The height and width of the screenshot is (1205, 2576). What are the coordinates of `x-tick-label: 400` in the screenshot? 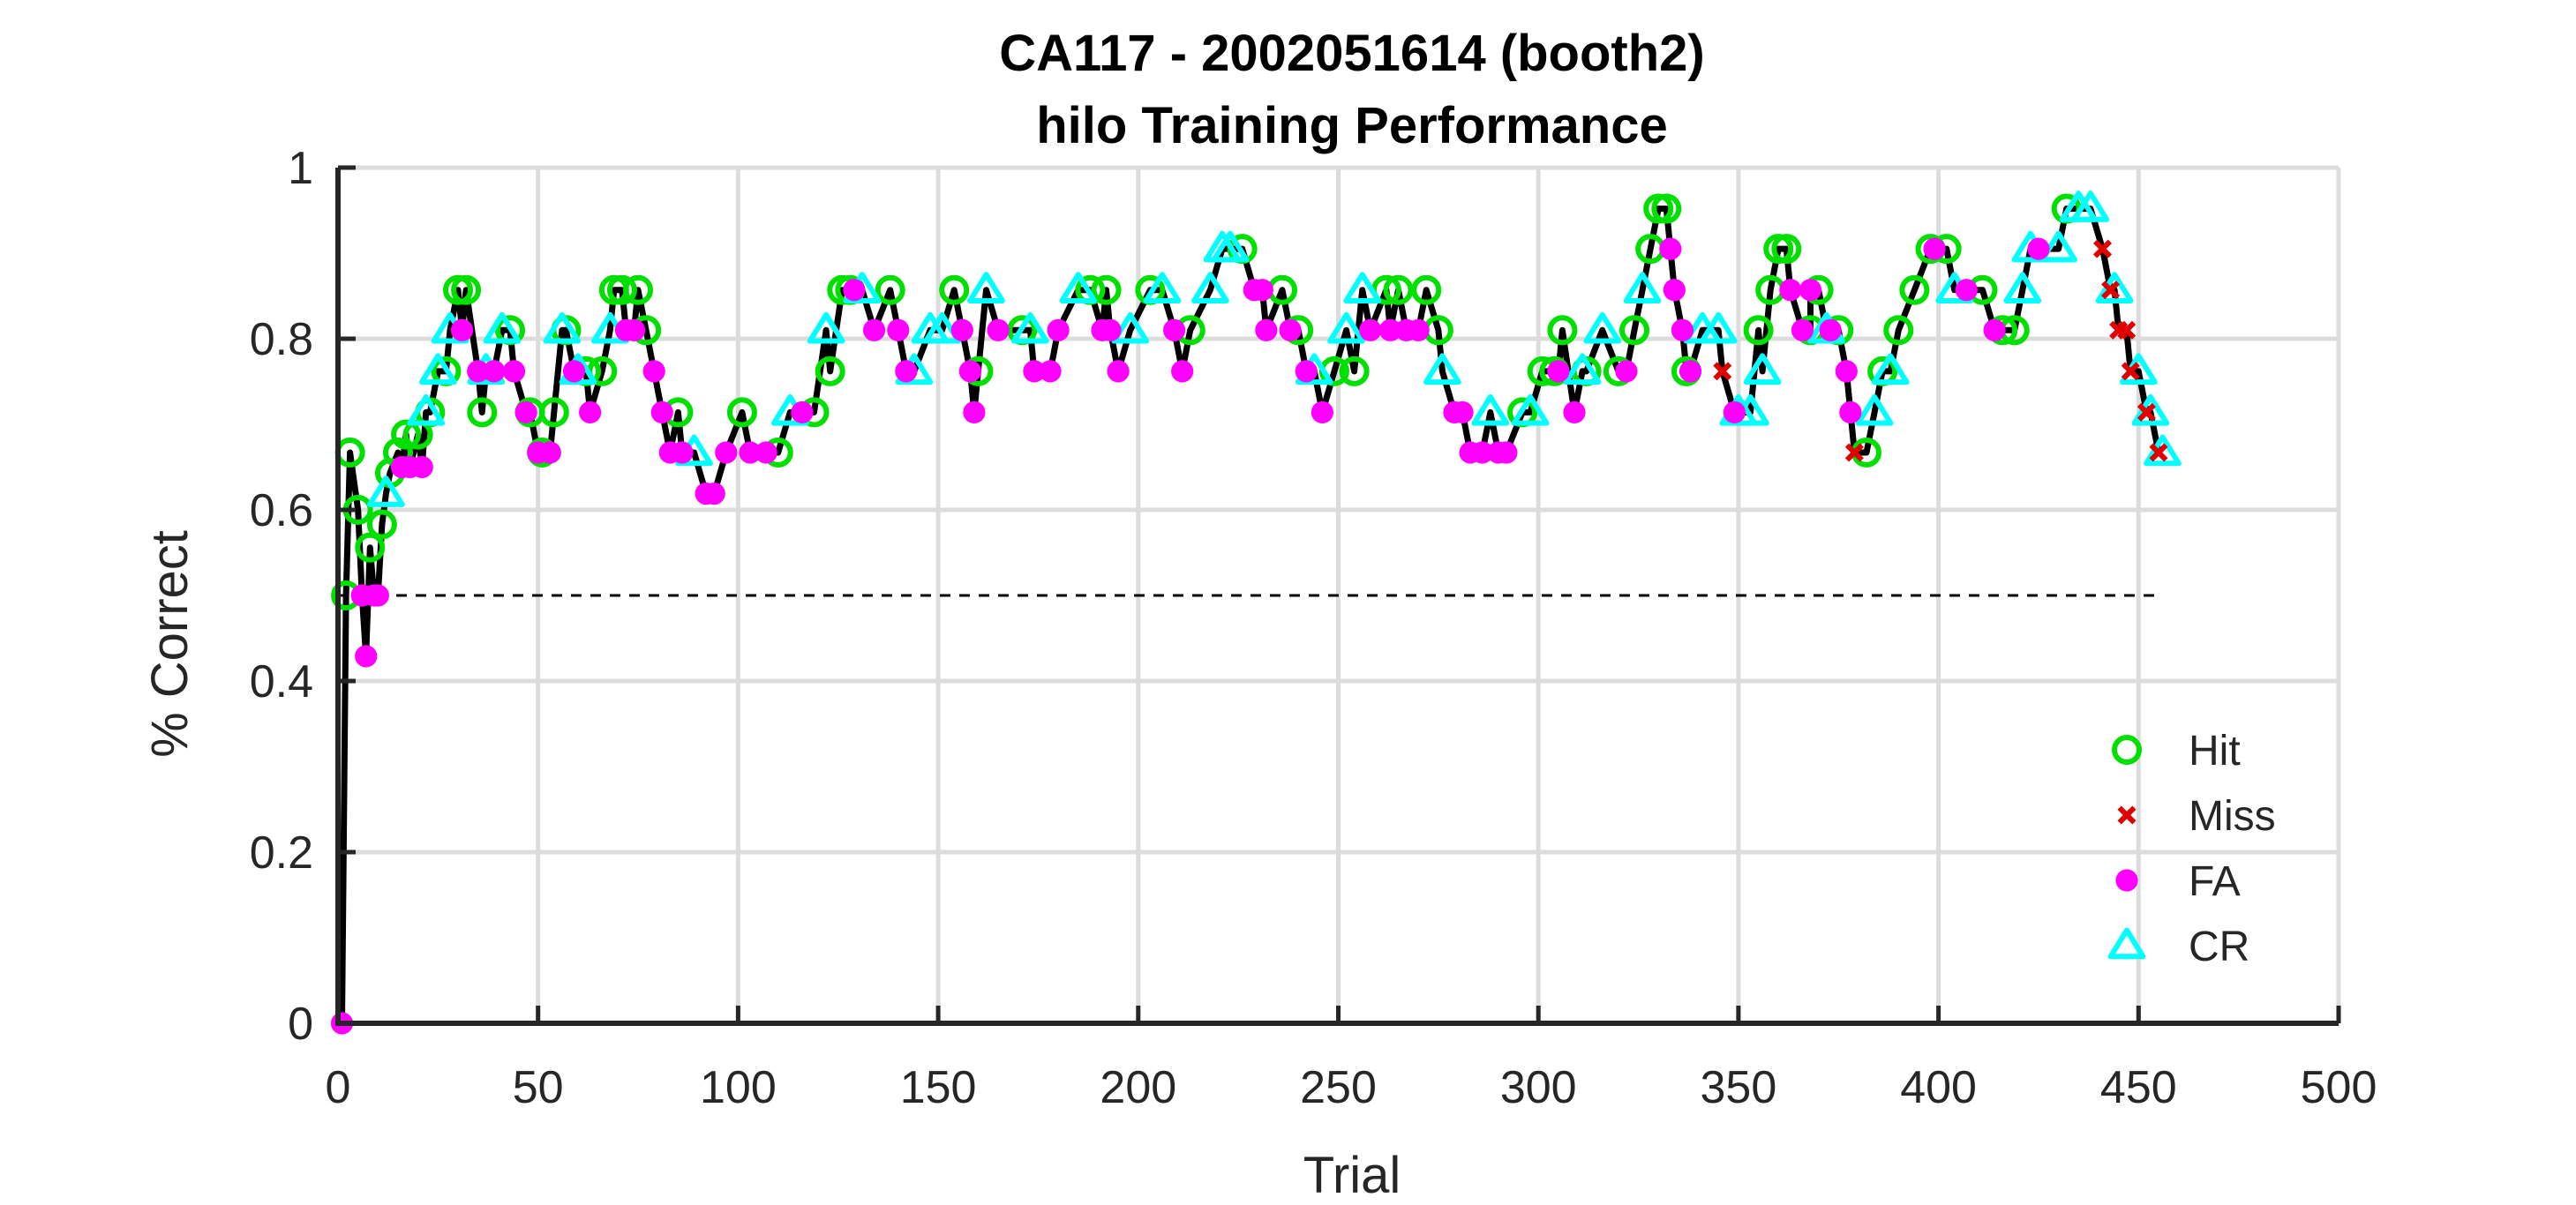 It's located at (1938, 1087).